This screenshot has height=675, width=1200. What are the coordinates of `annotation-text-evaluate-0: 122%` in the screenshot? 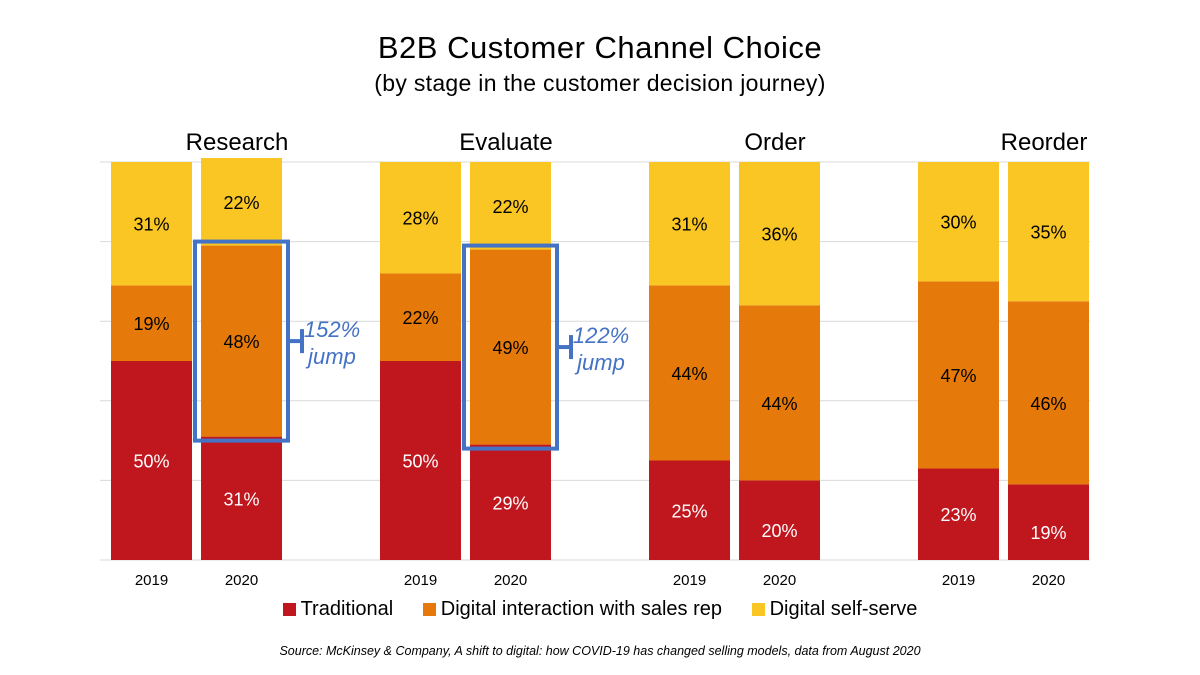 It's located at (601, 335).